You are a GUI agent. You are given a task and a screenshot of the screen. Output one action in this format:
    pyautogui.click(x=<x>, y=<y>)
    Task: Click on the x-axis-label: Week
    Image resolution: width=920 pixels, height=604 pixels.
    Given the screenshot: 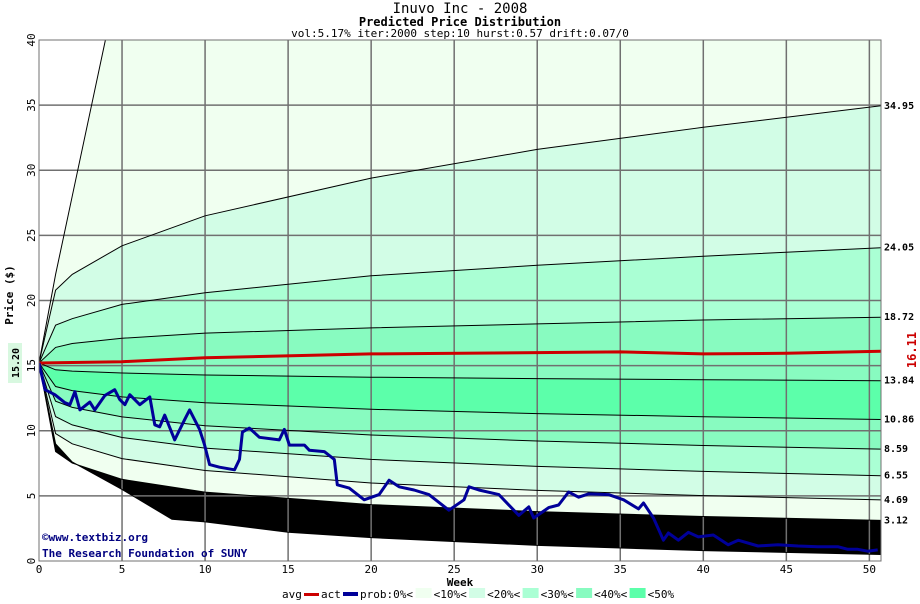 What is the action you would take?
    pyautogui.click(x=460, y=582)
    